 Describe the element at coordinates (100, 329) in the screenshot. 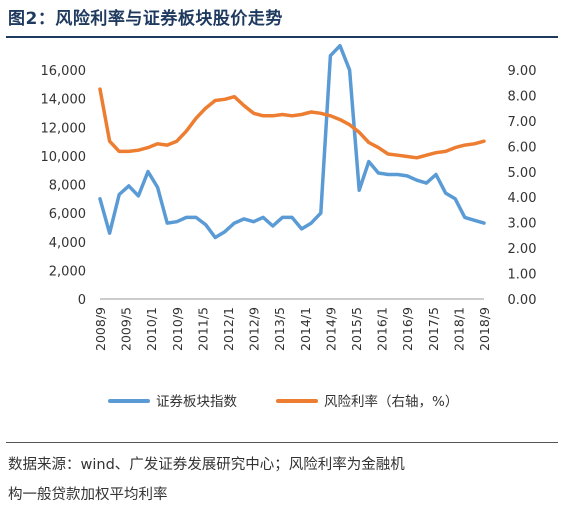

I see `x-axis-tick-label: 2008/9` at that location.